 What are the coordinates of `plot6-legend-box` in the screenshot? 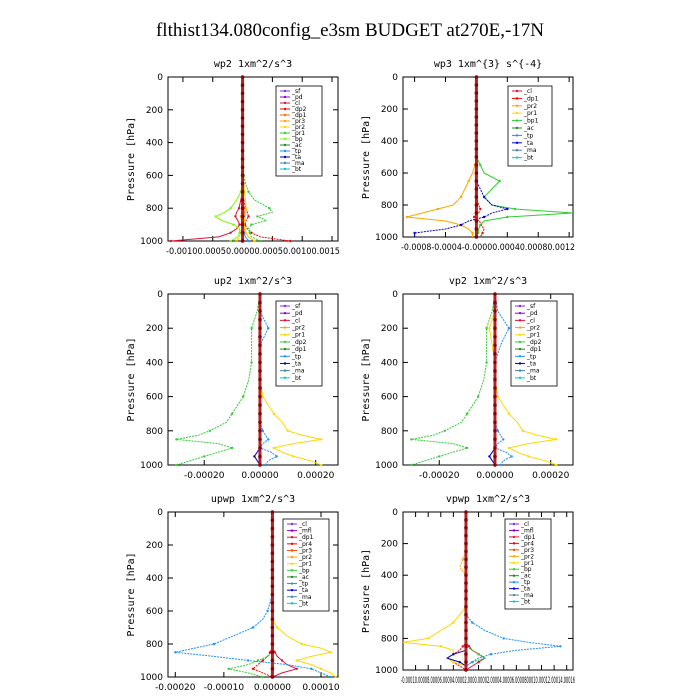 It's located at (528, 564).